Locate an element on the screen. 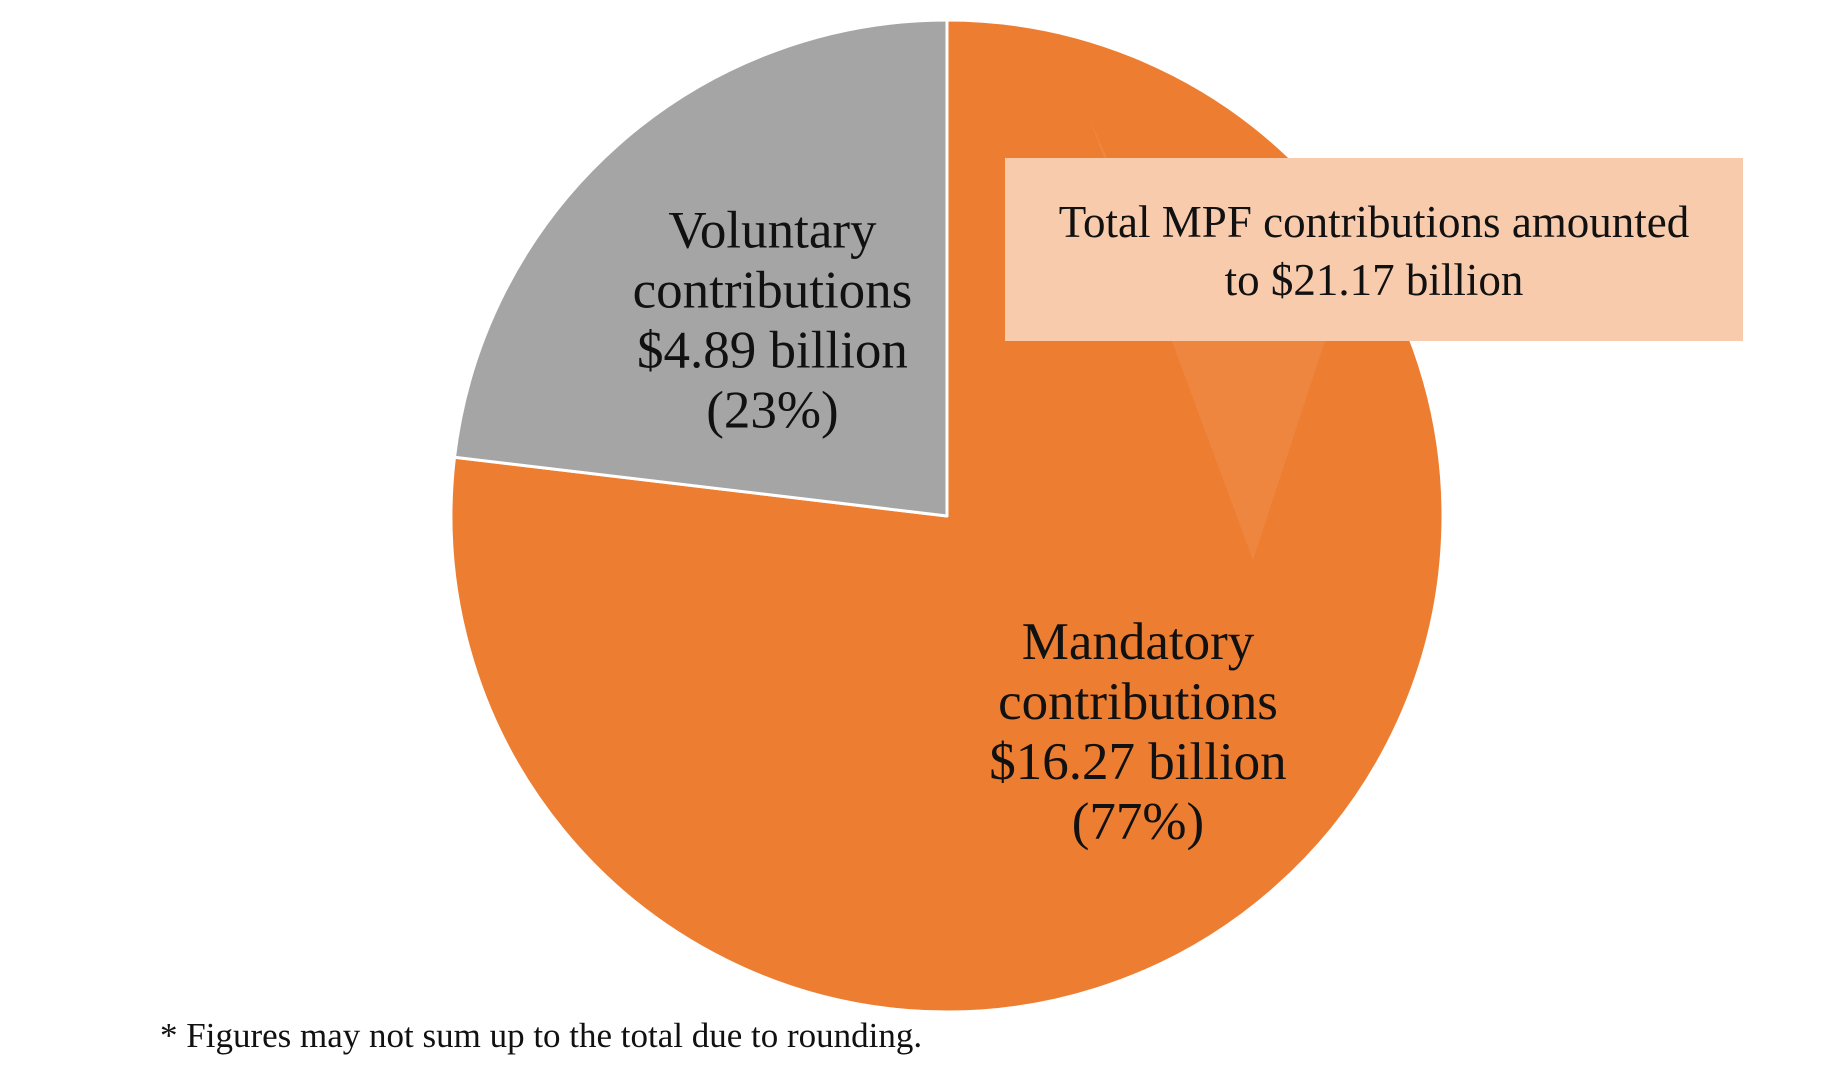 This screenshot has height=1075, width=1845. pie-slice-voluntary is located at coordinates (700, 268).